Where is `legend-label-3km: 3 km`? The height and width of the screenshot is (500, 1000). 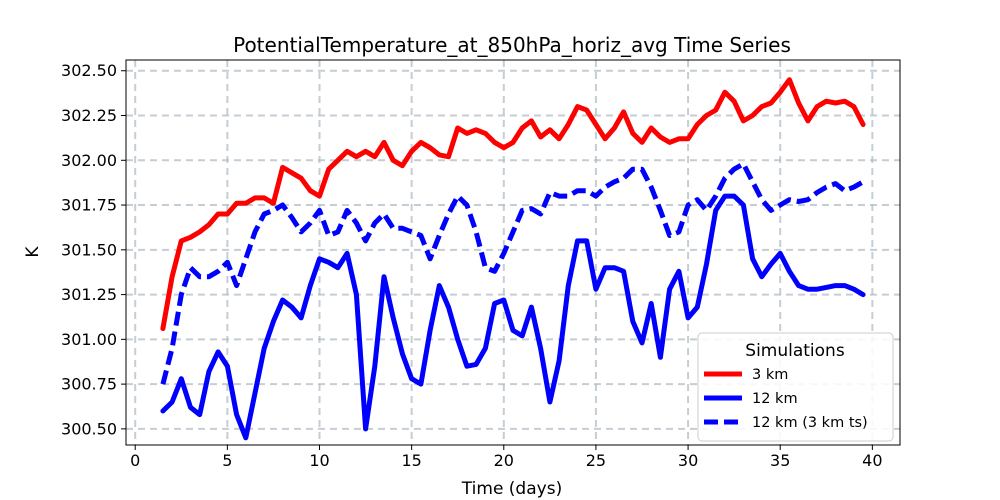
legend-label-3km: 3 km is located at coordinates (770, 375).